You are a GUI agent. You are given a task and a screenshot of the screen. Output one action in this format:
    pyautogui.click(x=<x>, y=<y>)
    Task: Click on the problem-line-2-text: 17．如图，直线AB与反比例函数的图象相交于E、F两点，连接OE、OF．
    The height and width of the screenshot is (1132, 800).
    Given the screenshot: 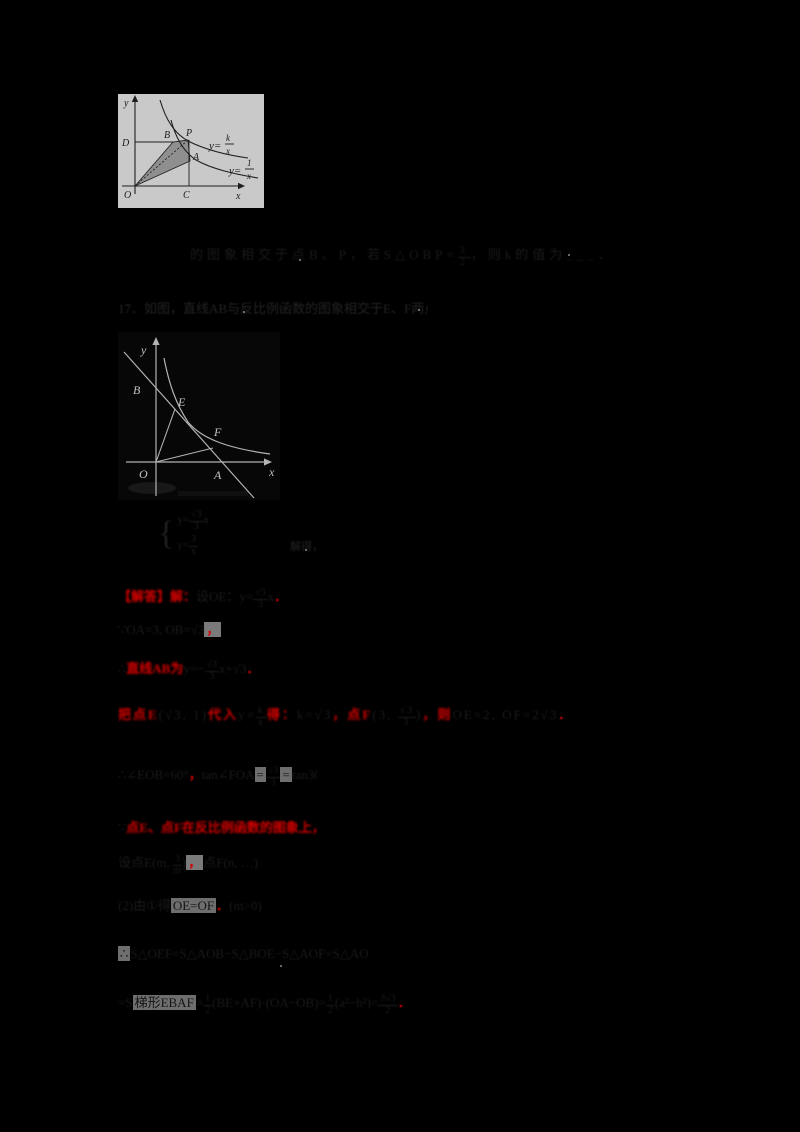 What is the action you would take?
    pyautogui.click(x=273, y=308)
    